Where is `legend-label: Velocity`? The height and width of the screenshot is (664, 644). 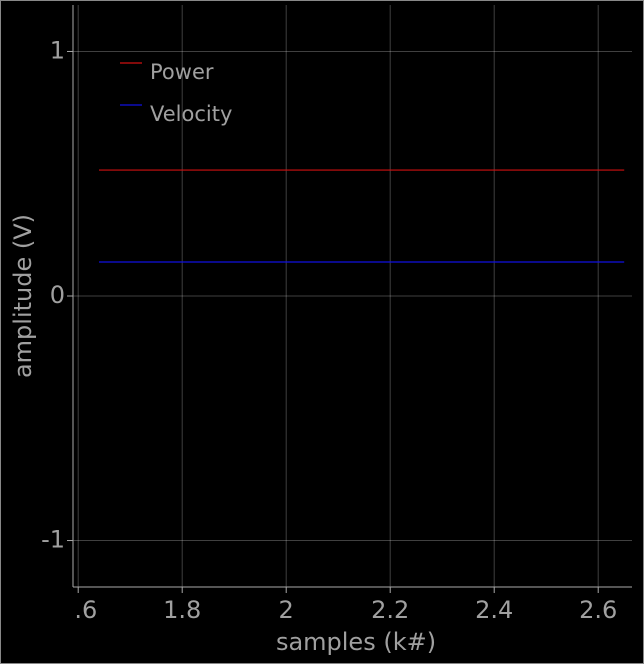 legend-label: Velocity is located at coordinates (191, 114).